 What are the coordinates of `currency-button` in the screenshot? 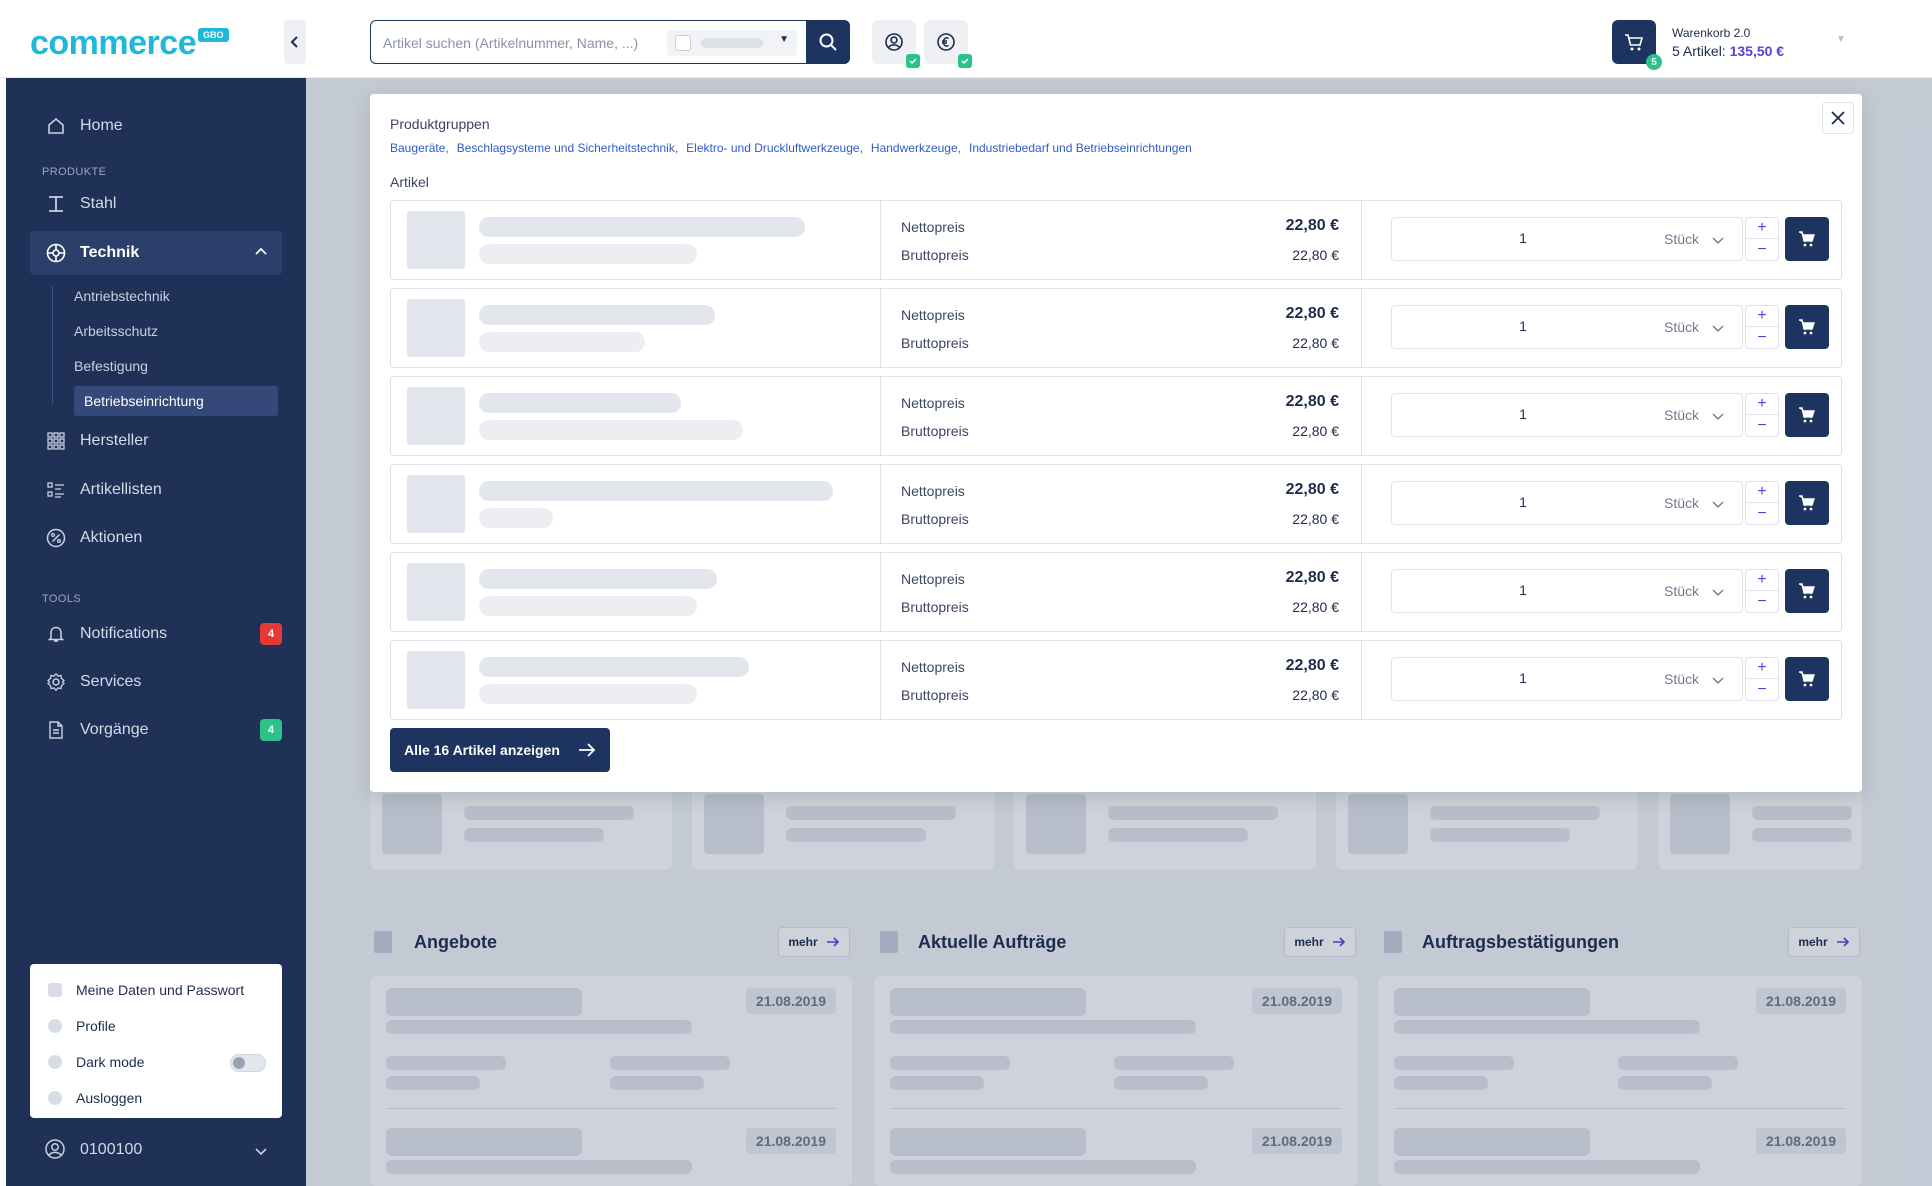 It's located at (948, 44).